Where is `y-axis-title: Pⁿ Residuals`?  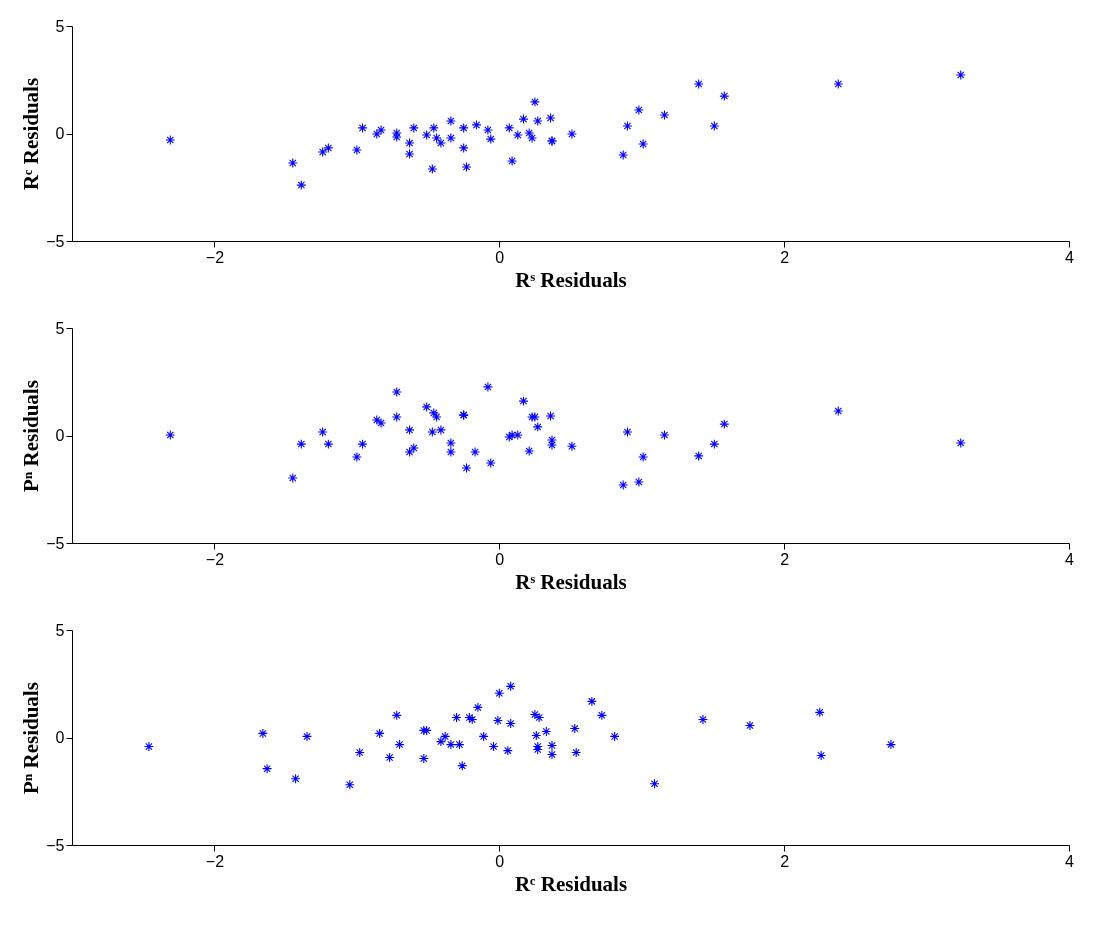
y-axis-title: Pⁿ Residuals is located at coordinates (31, 436).